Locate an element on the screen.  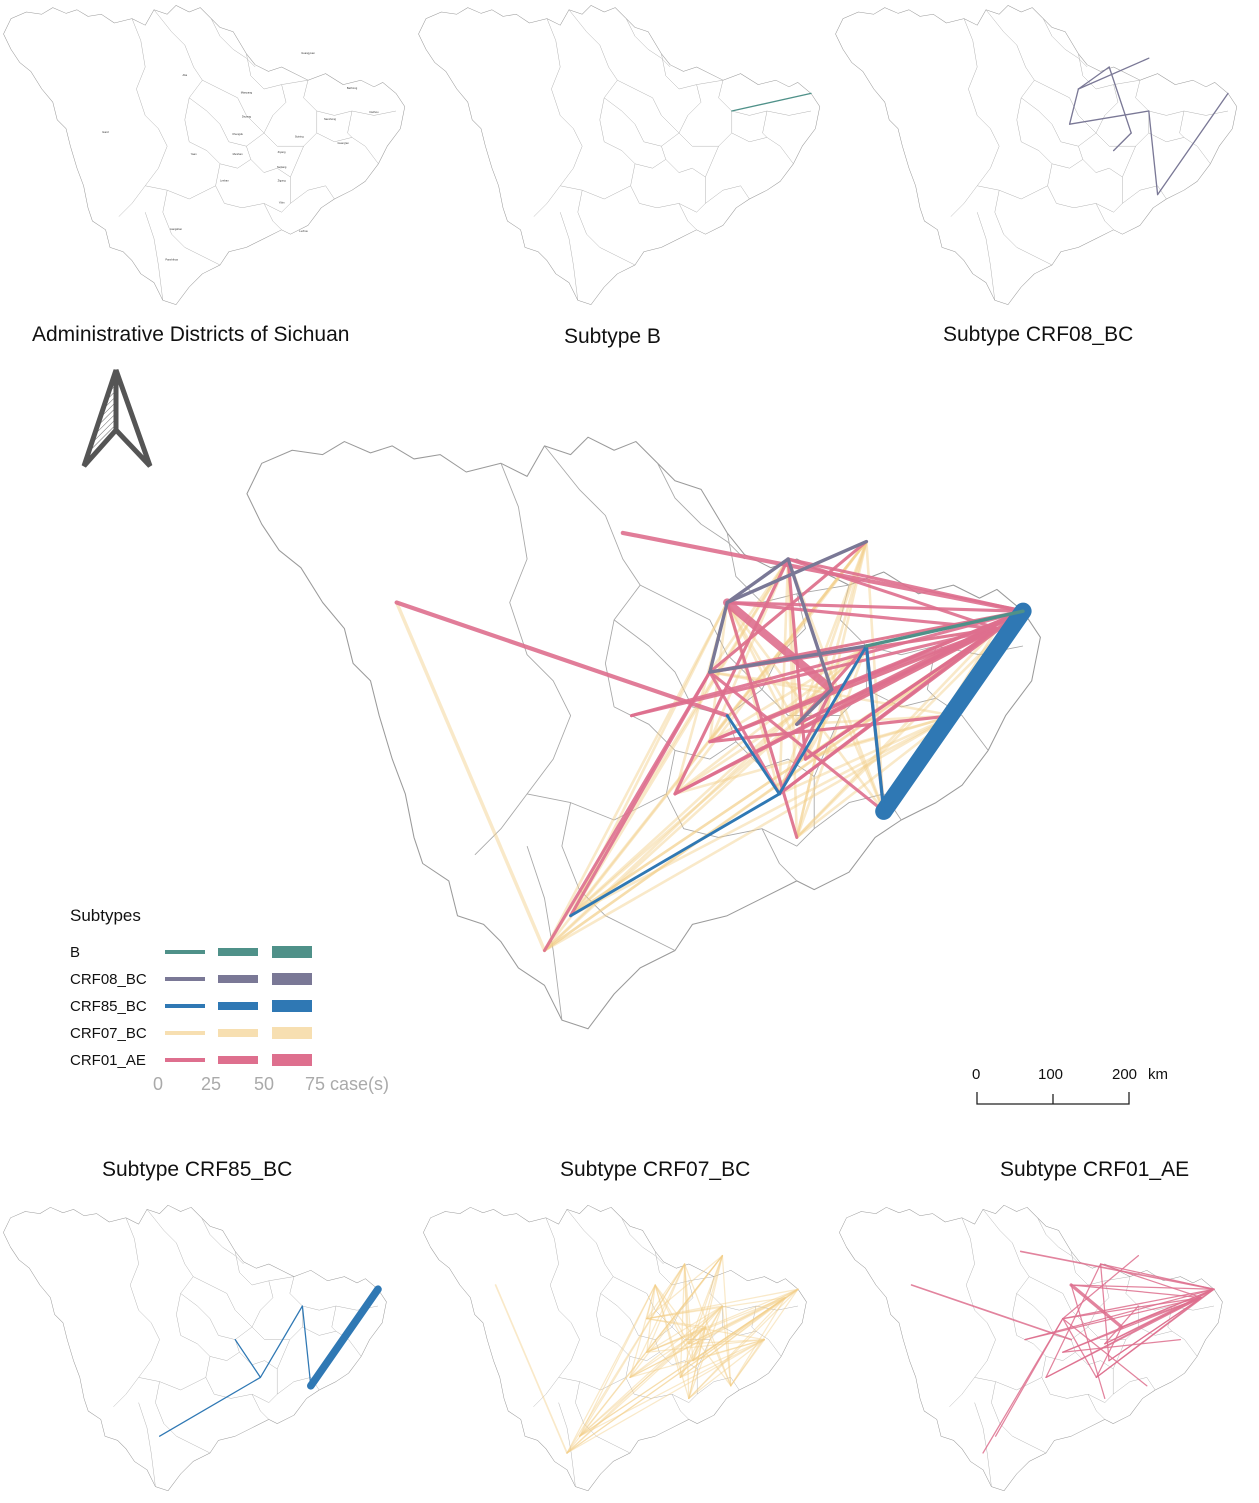
subtype-b-caption: Subtype B is located at coordinates (612, 336).